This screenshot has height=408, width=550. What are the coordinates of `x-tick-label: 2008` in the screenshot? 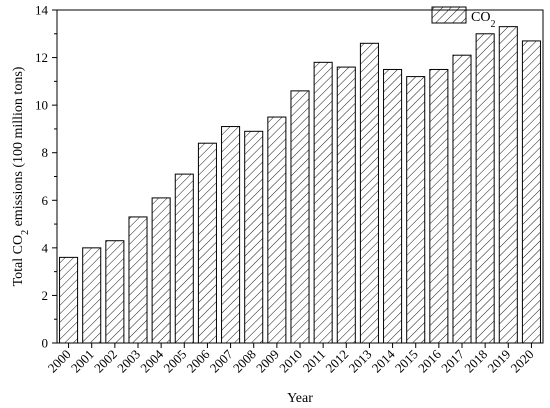 It's located at (244, 361).